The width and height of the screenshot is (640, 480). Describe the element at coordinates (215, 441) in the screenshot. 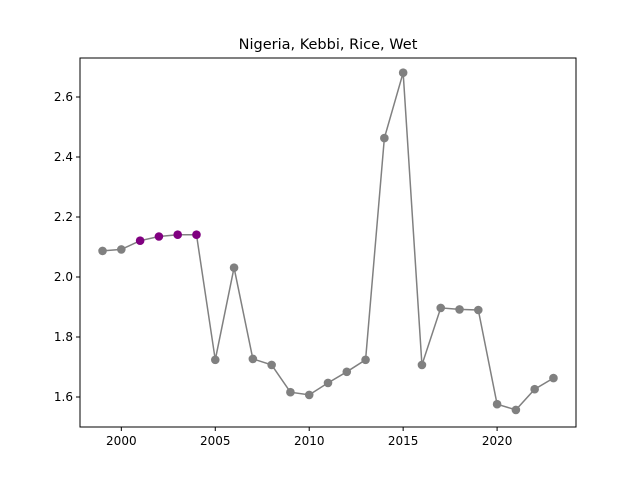

I see `x-tick-label: 2005` at that location.